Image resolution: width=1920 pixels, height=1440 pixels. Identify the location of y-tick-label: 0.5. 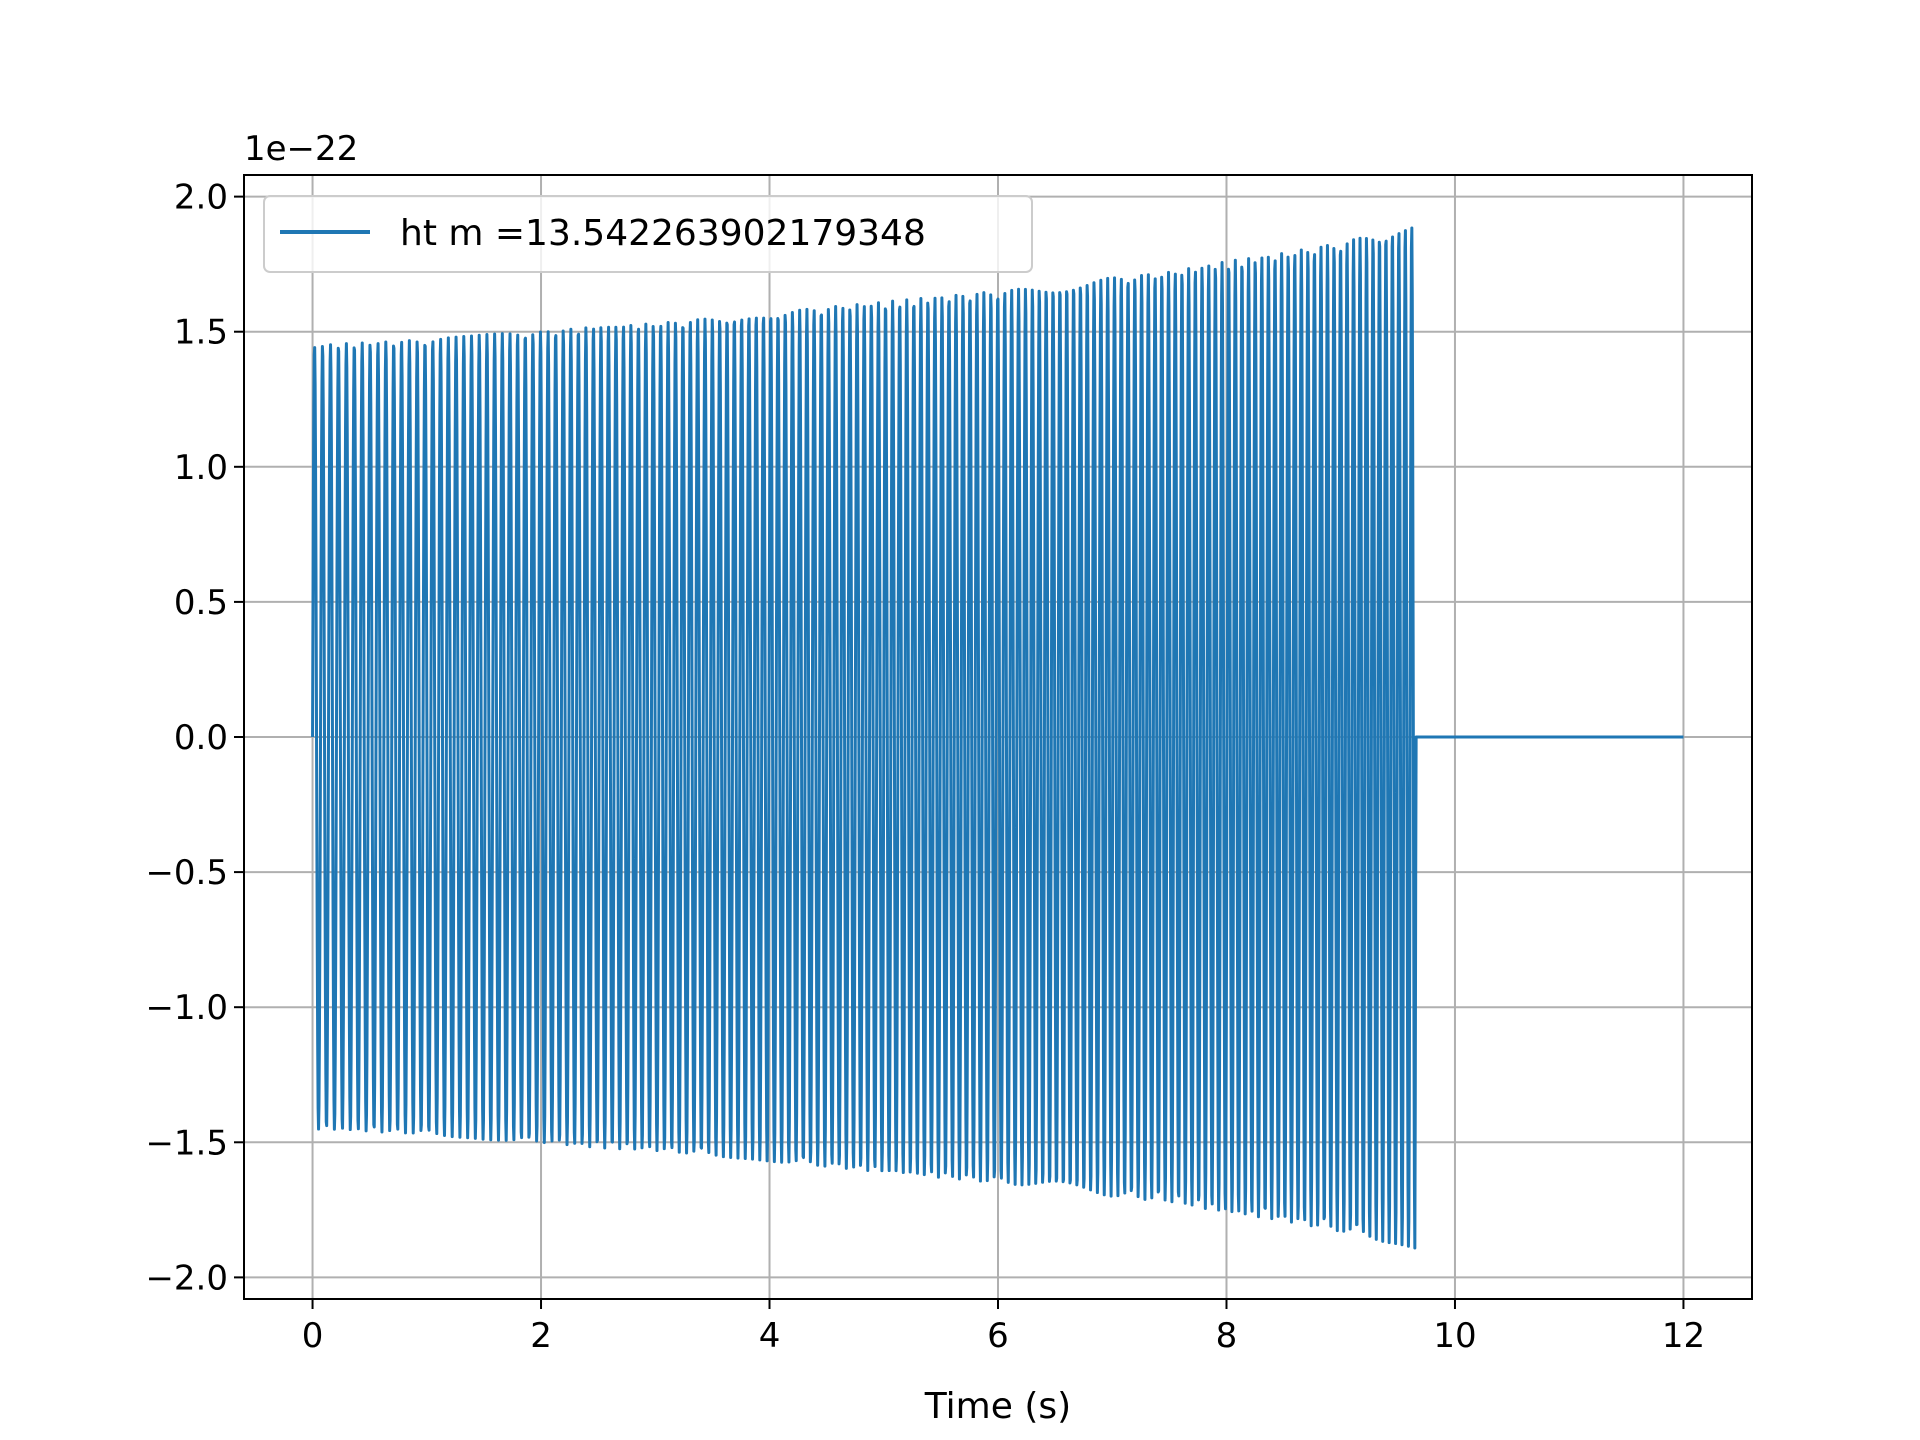
(201, 603).